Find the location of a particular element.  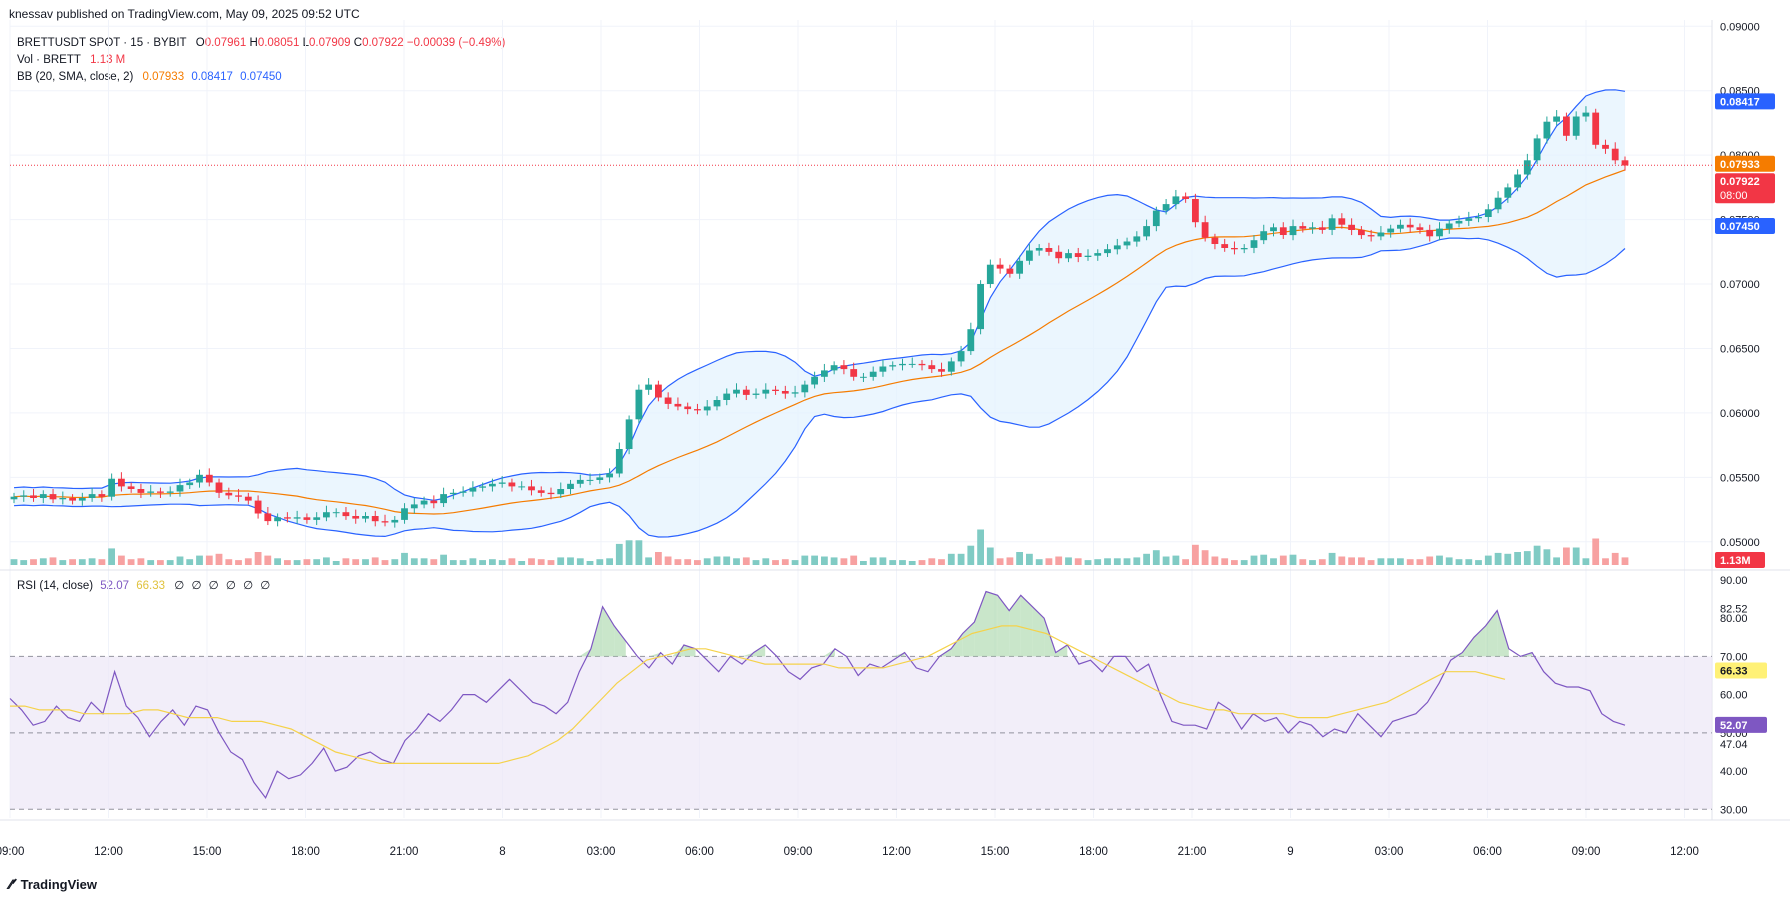

close-value: 0.07922 is located at coordinates (383, 43).